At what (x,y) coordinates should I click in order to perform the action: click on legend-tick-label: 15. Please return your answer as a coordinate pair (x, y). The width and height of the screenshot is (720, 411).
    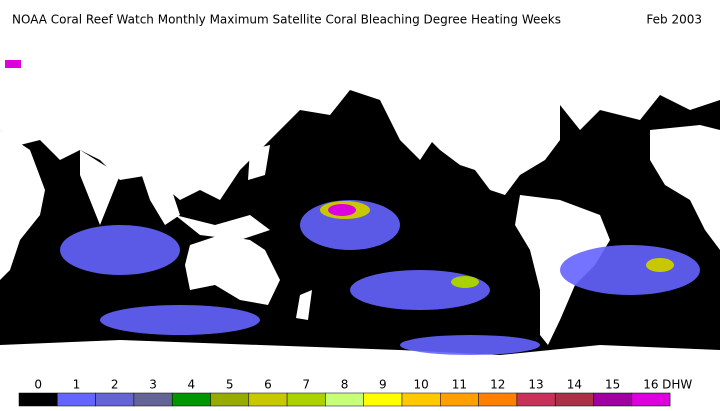
    Looking at the image, I should click on (612, 385).